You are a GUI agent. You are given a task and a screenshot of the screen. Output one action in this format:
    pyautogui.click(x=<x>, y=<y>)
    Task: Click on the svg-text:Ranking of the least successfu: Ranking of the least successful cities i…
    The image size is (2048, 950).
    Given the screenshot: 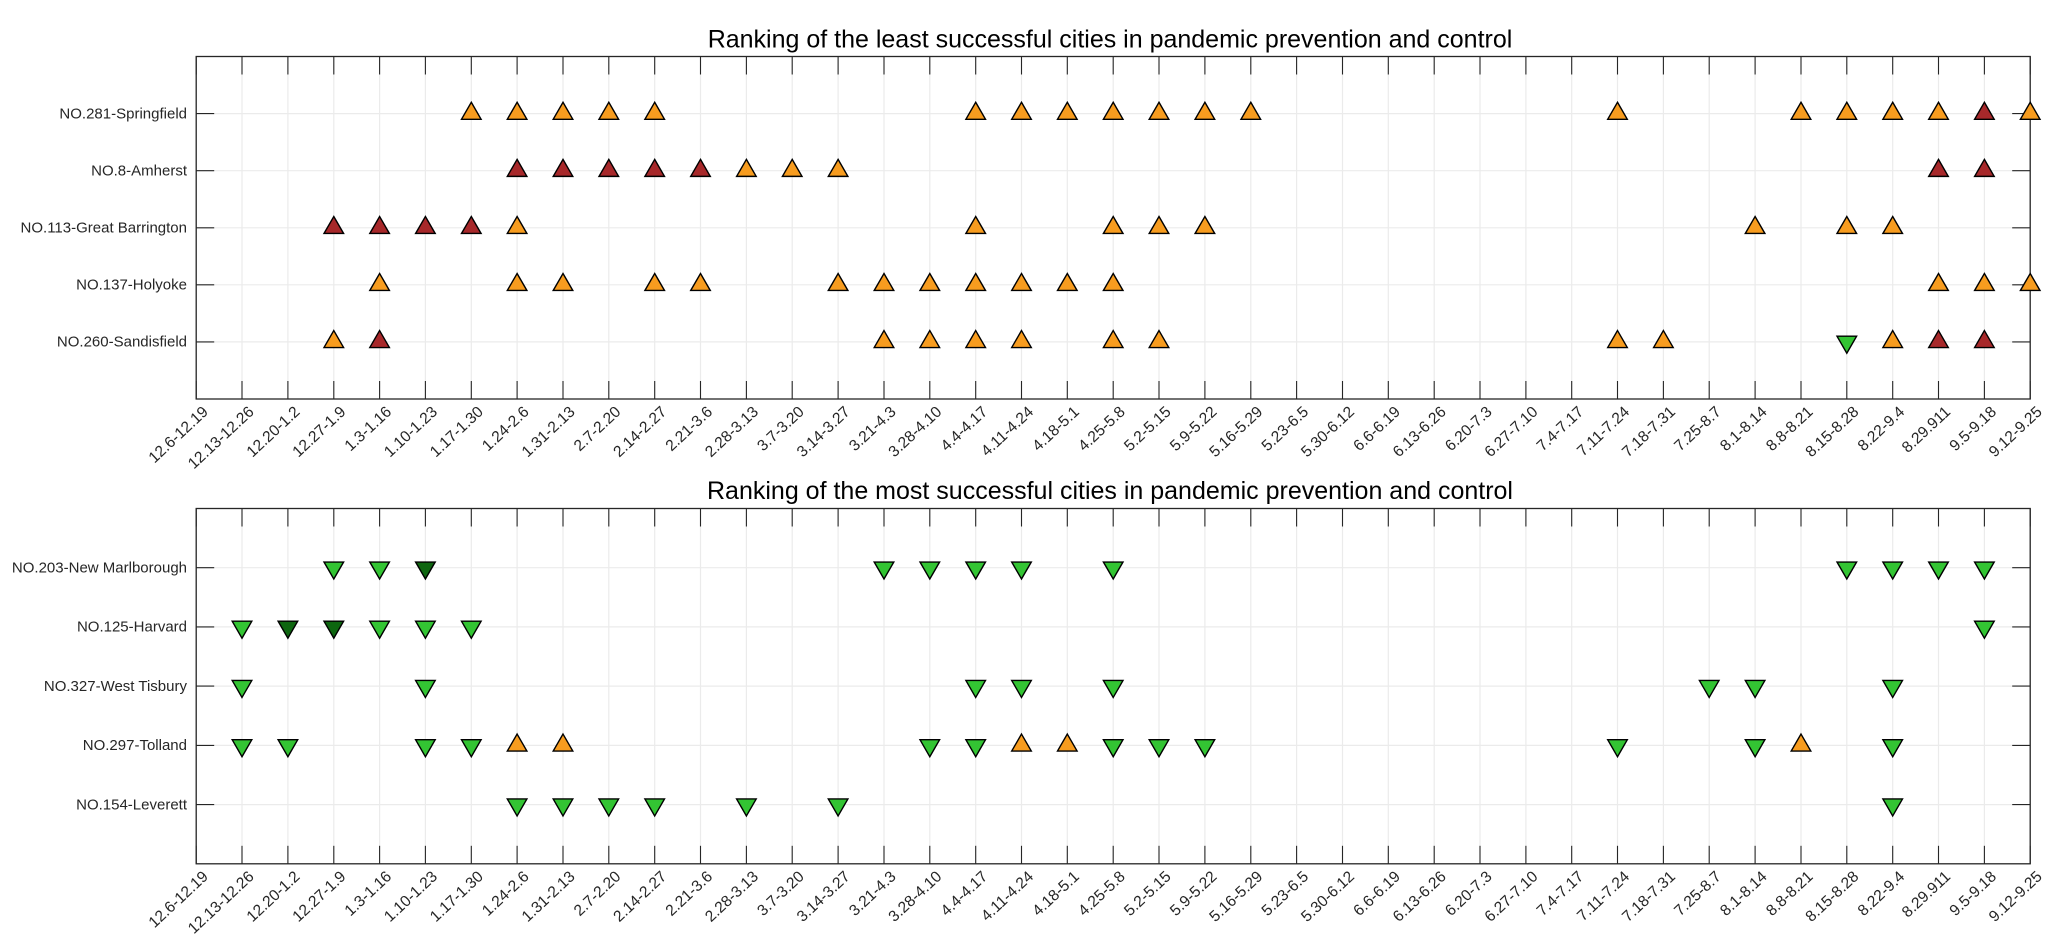 What is the action you would take?
    pyautogui.click(x=1110, y=40)
    